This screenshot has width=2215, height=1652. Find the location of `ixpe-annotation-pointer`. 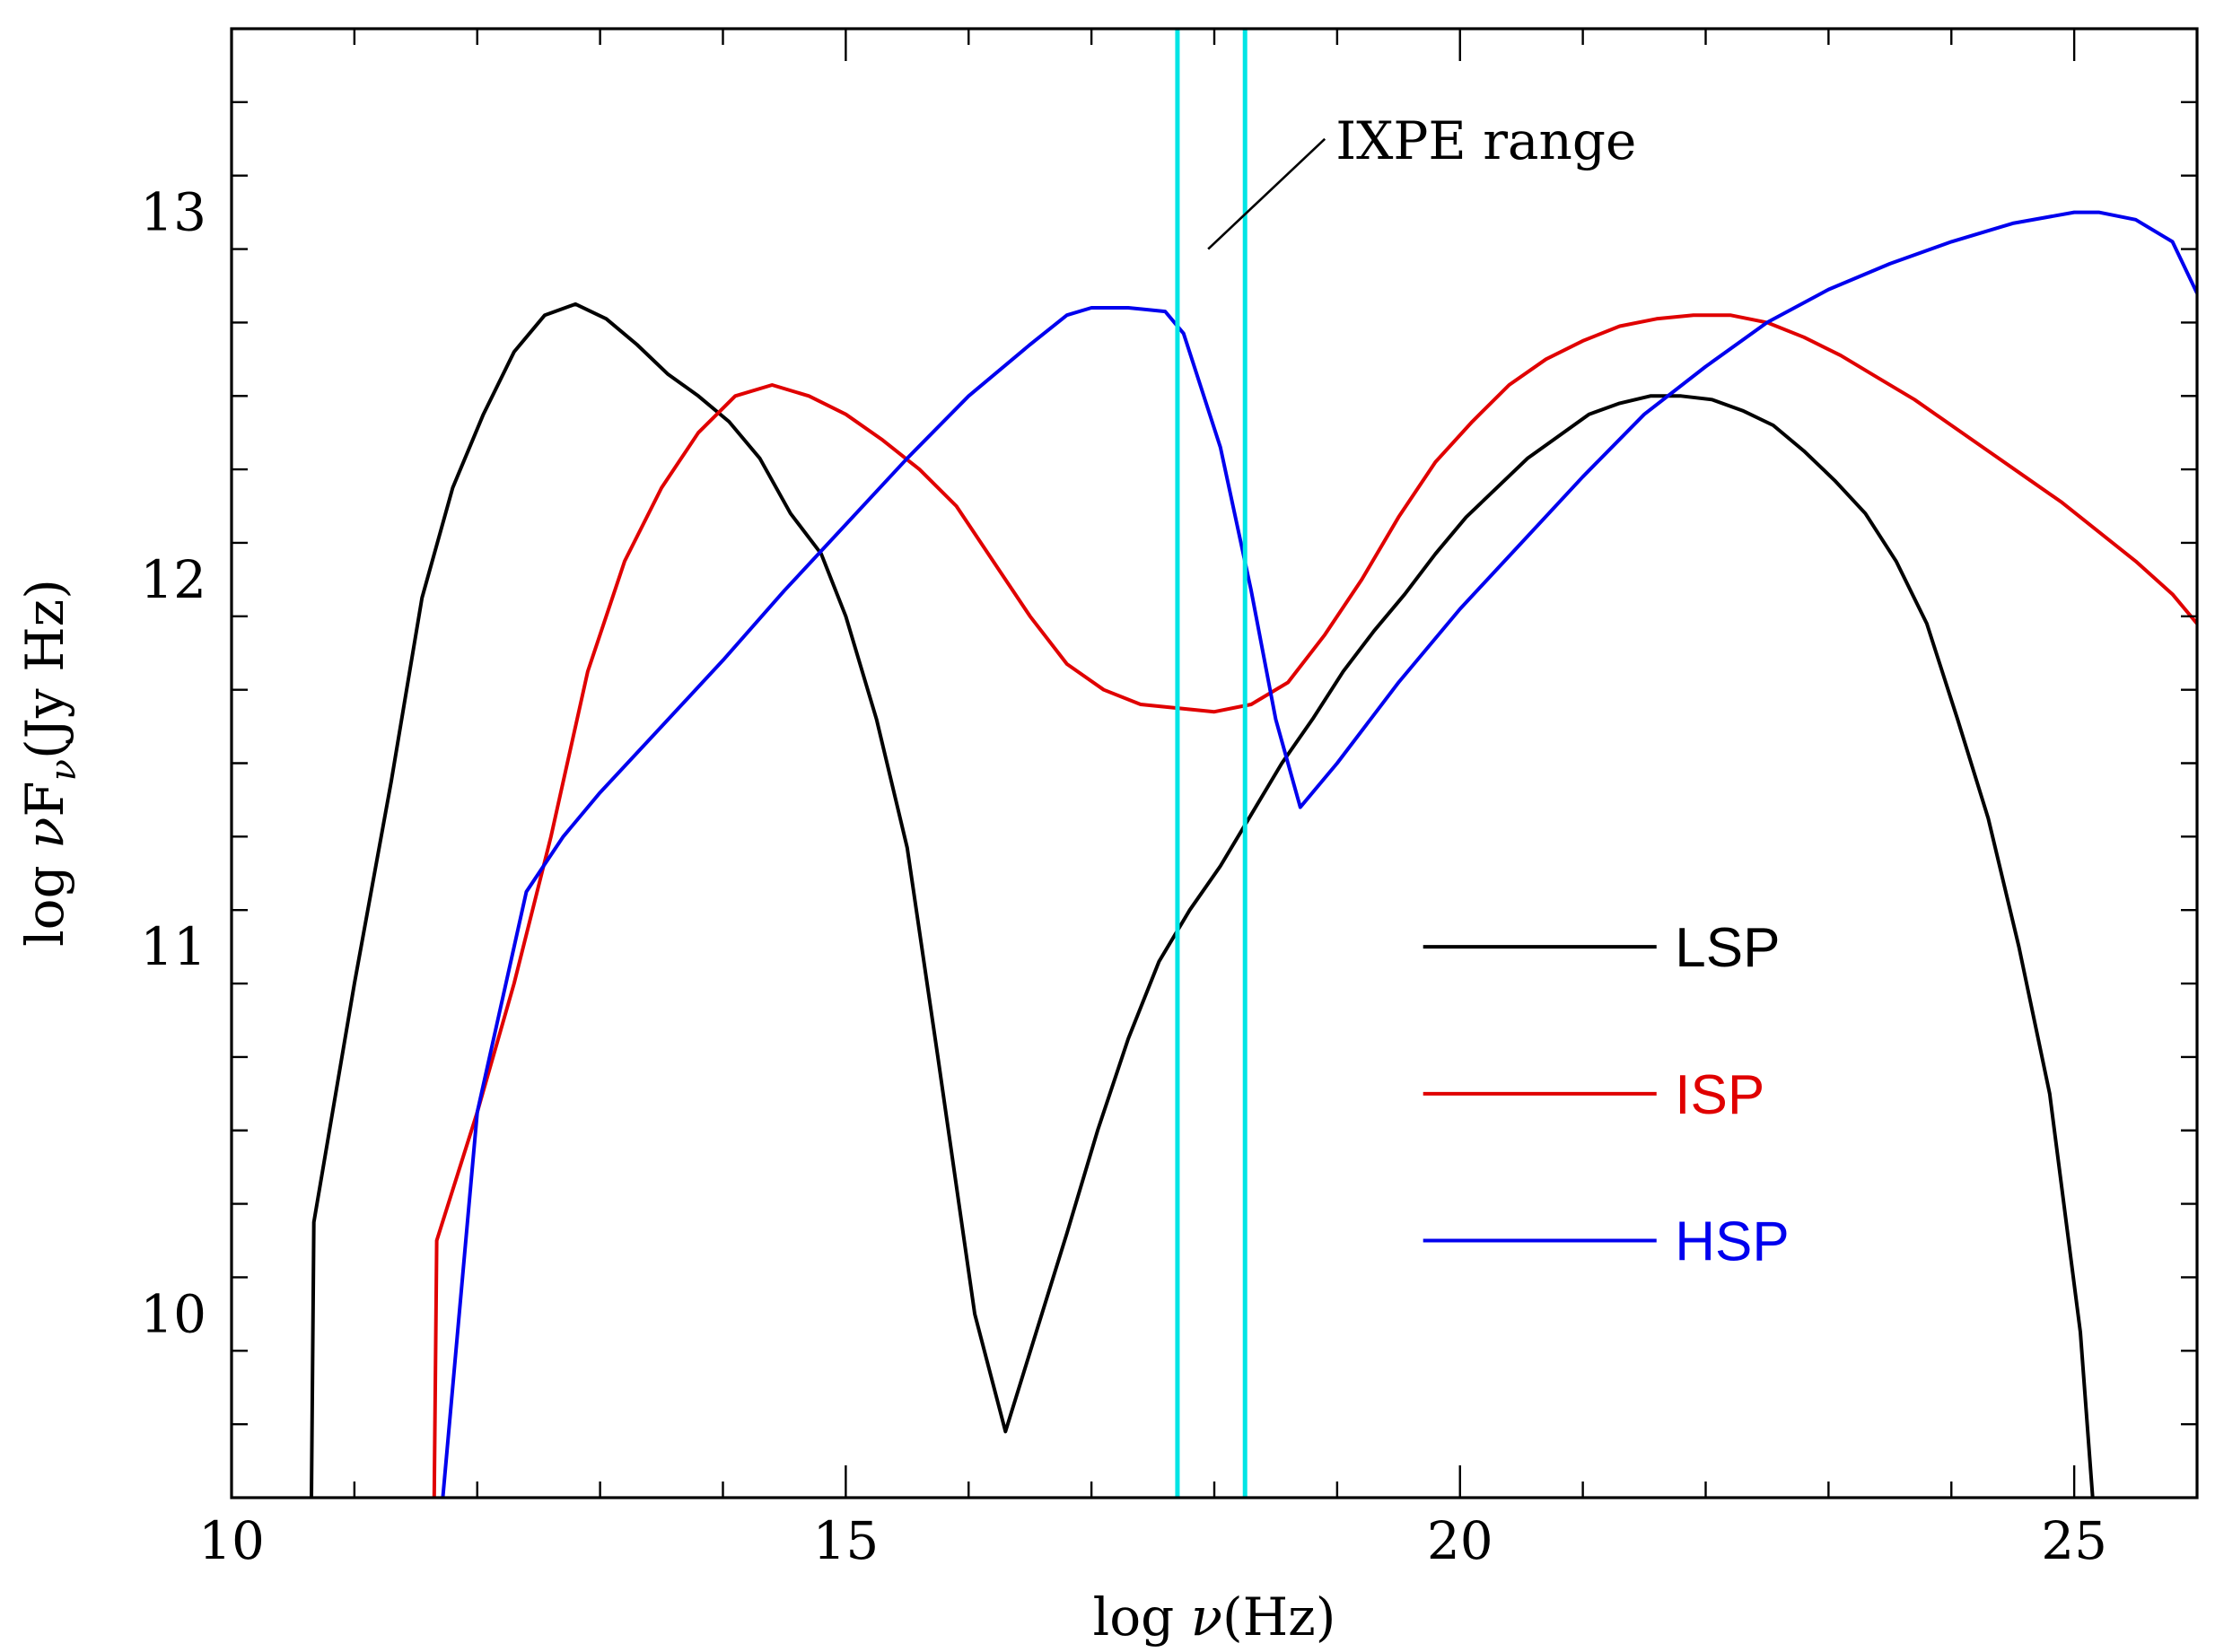

ixpe-annotation-pointer is located at coordinates (1266, 193).